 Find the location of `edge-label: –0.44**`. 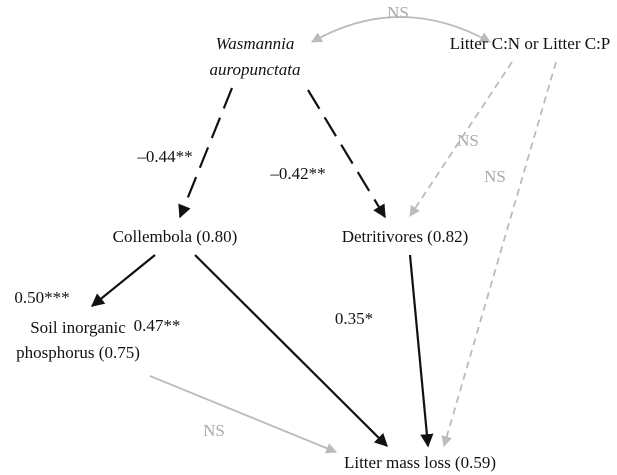

edge-label: –0.44** is located at coordinates (164, 156).